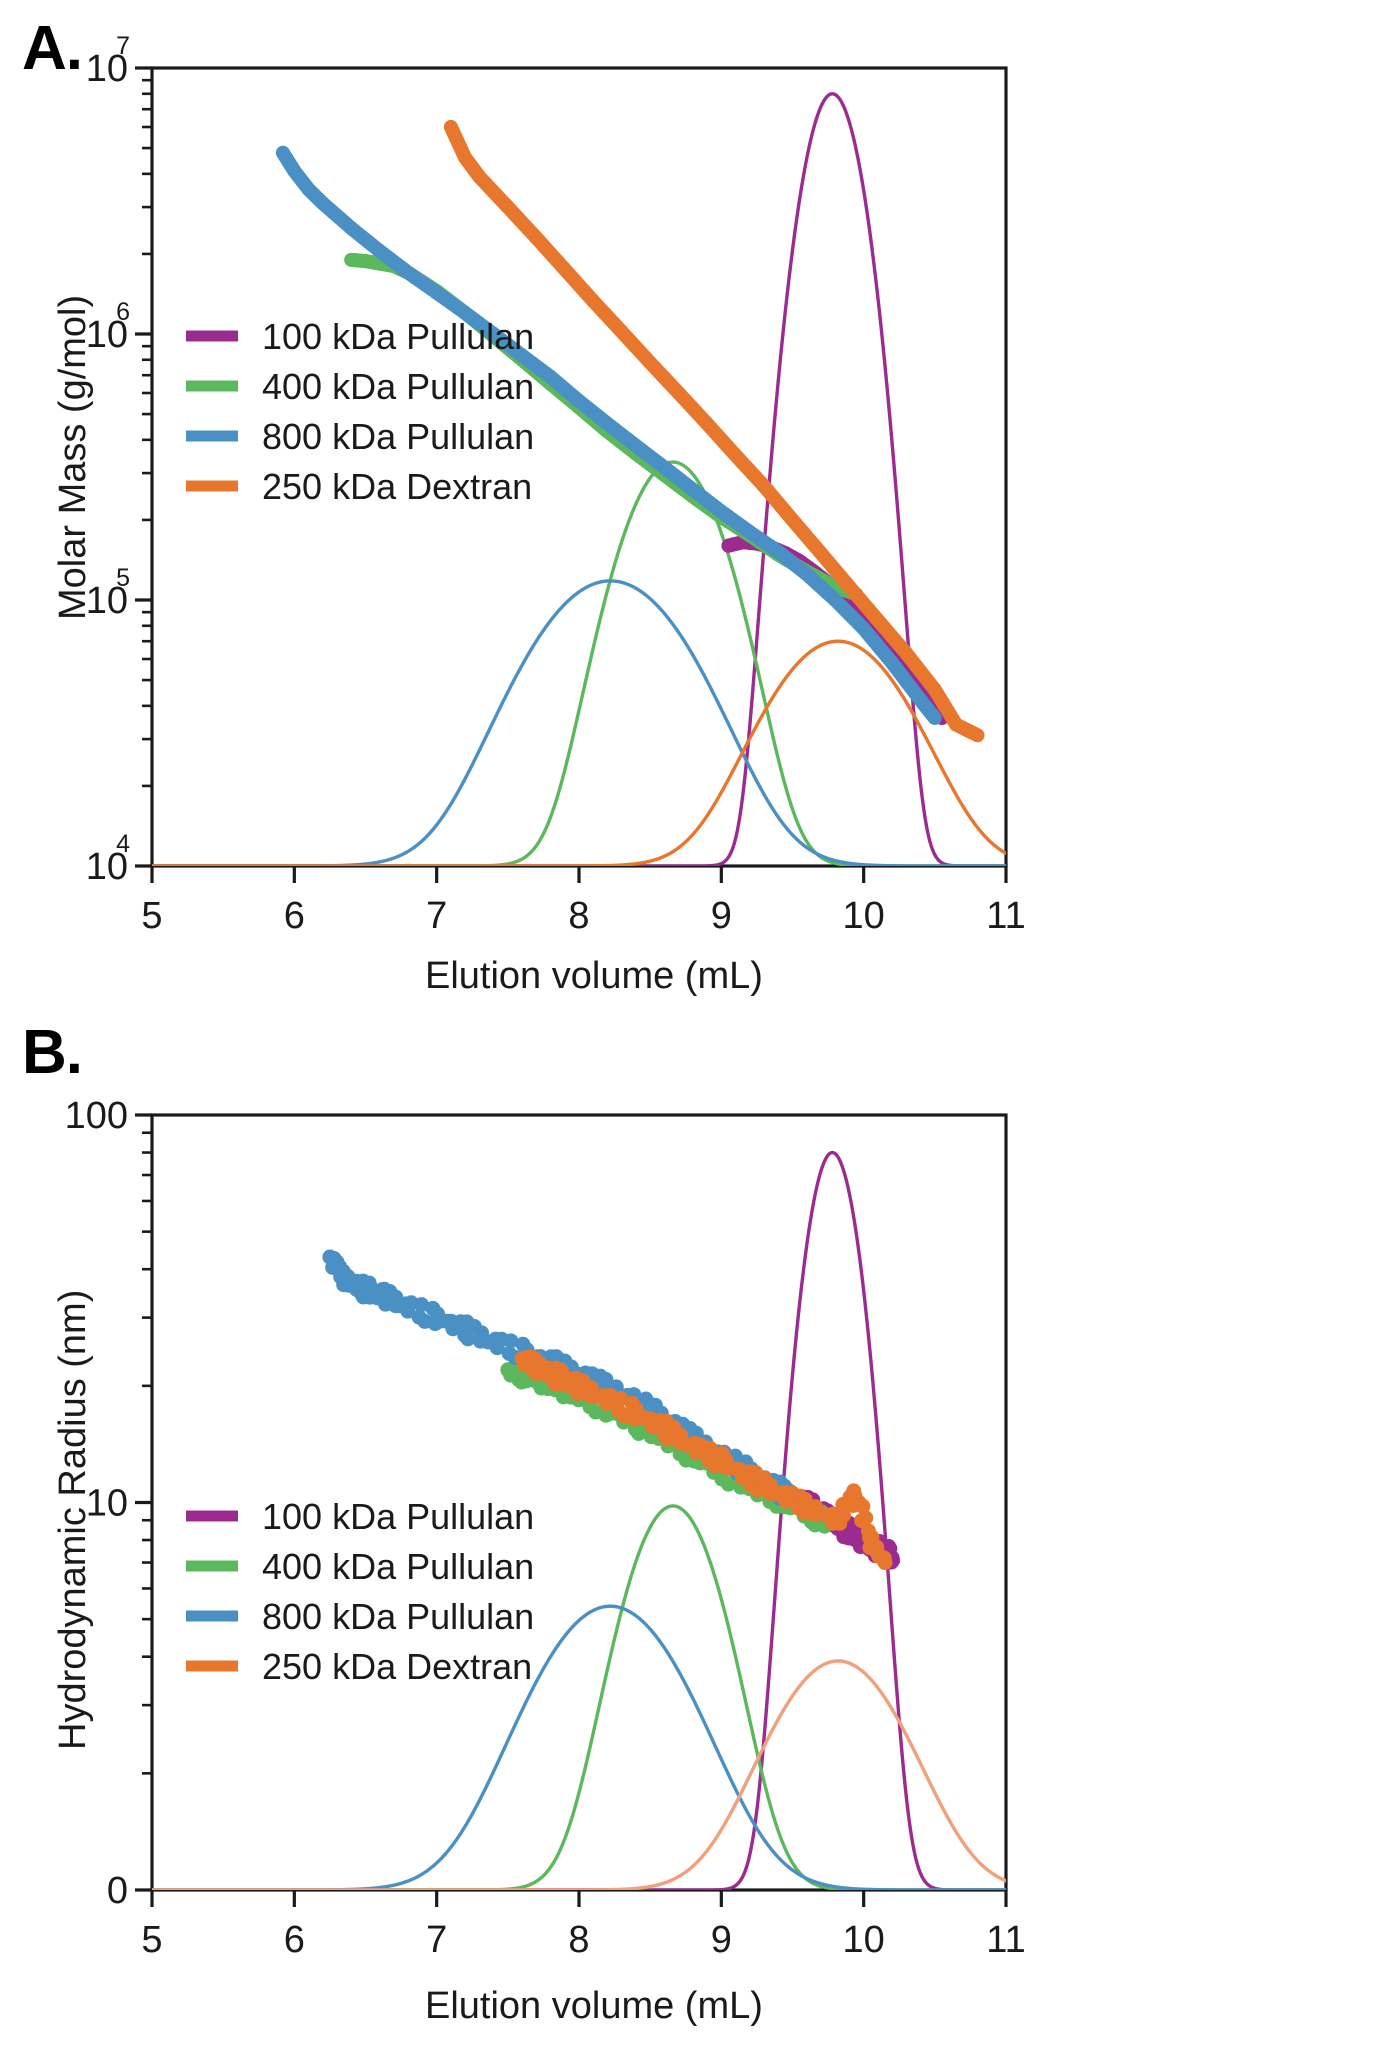  I want to click on y-tick-label: 10, so click(107, 1504).